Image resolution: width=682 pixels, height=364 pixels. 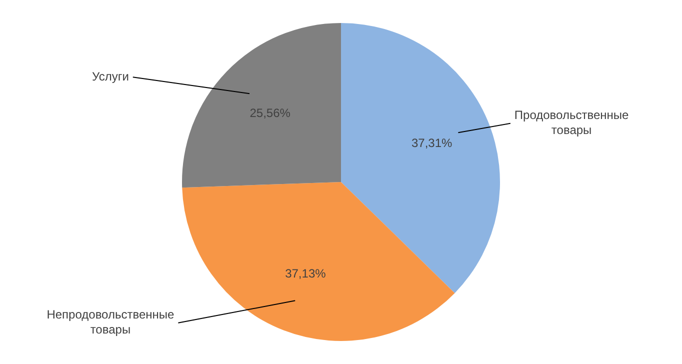 What do you see at coordinates (571, 123) in the screenshot?
I see `slice-label: Продовольственные товары` at bounding box center [571, 123].